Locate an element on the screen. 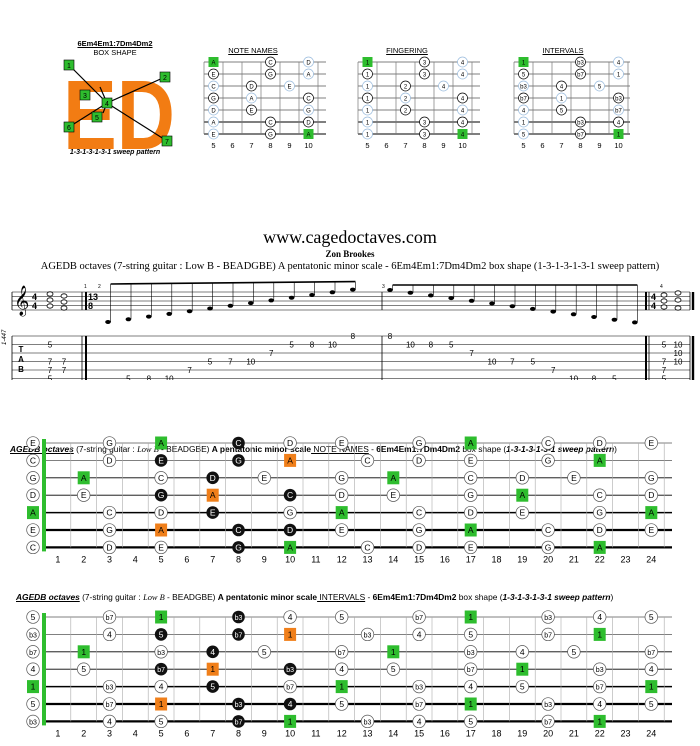 The image size is (700, 746). mini-fret-number: 8 is located at coordinates (424, 145).